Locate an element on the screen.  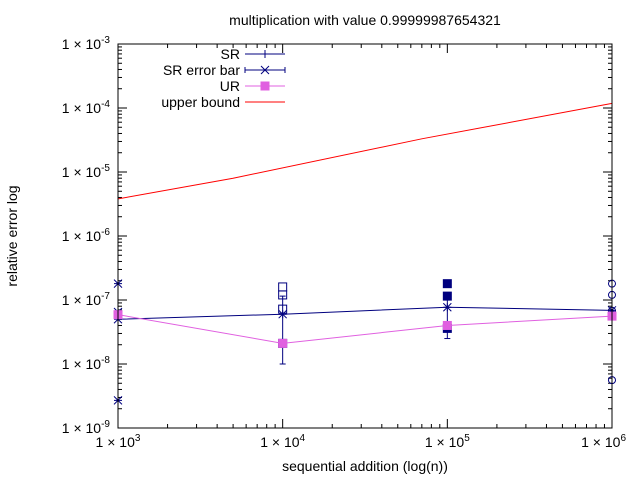
y-tick-label-exponent: -8 is located at coordinates (105, 360).